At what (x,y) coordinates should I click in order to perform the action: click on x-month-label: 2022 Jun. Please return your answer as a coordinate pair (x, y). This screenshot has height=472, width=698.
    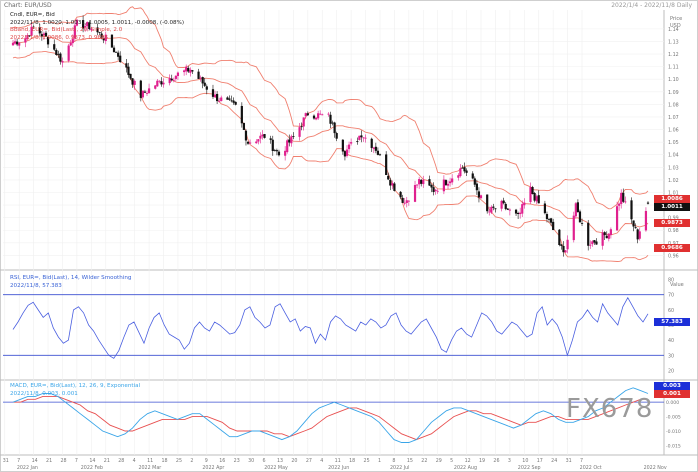
    Looking at the image, I should click on (338, 468).